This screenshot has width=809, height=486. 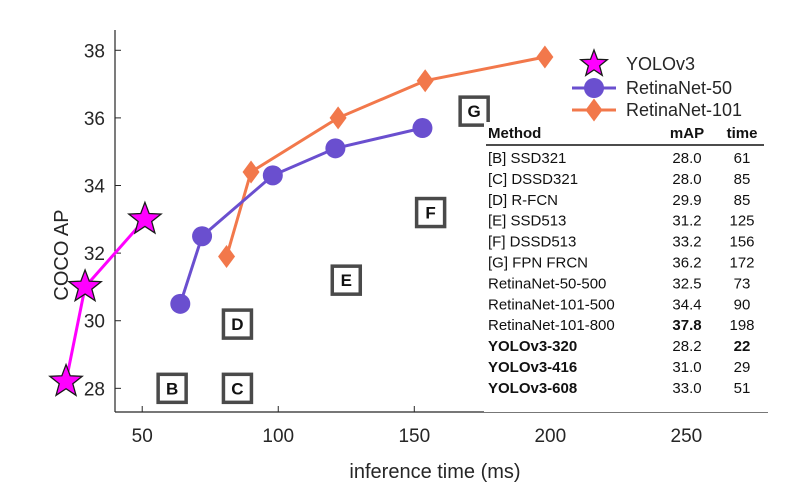 What do you see at coordinates (742, 133) in the screenshot?
I see `table-header-time: time` at bounding box center [742, 133].